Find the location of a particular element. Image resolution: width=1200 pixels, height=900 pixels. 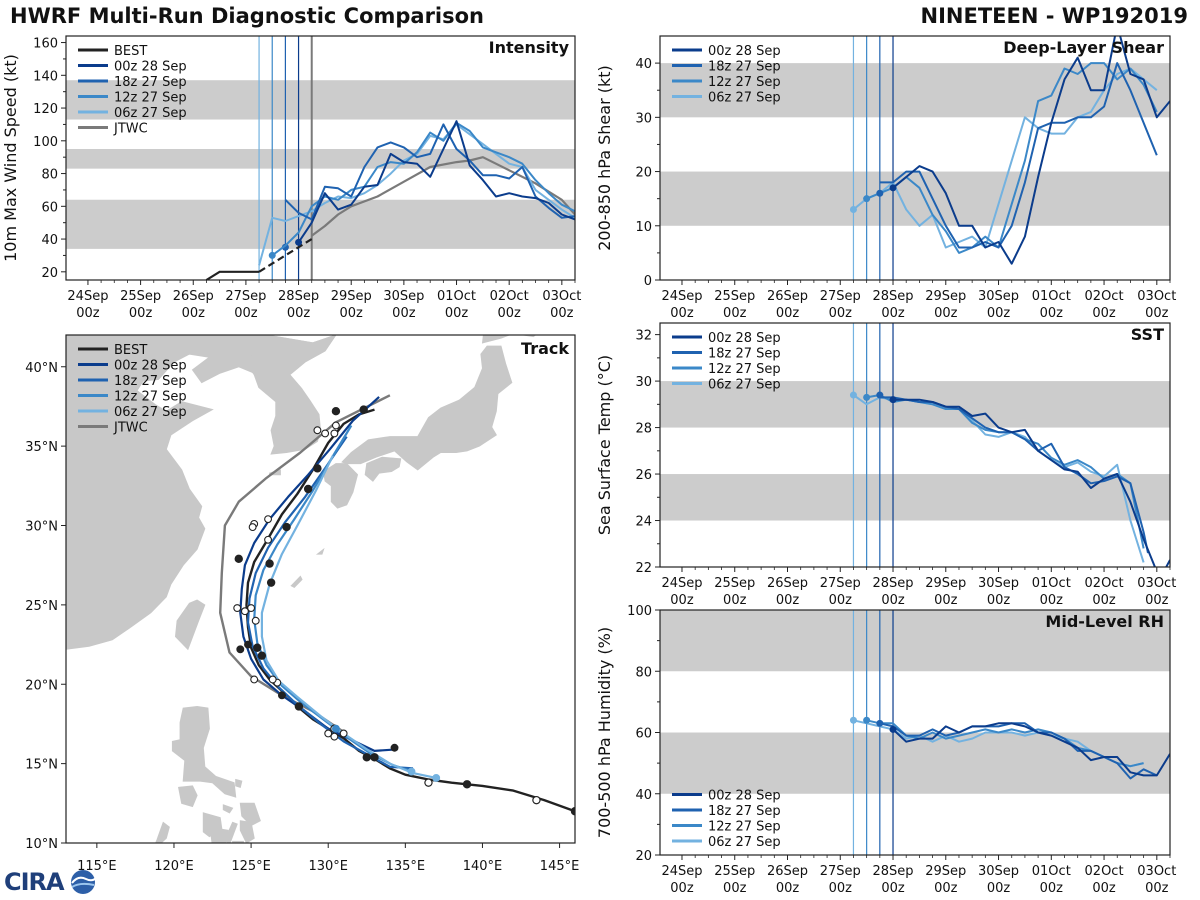

series-group is located at coordinates (1009, 479).